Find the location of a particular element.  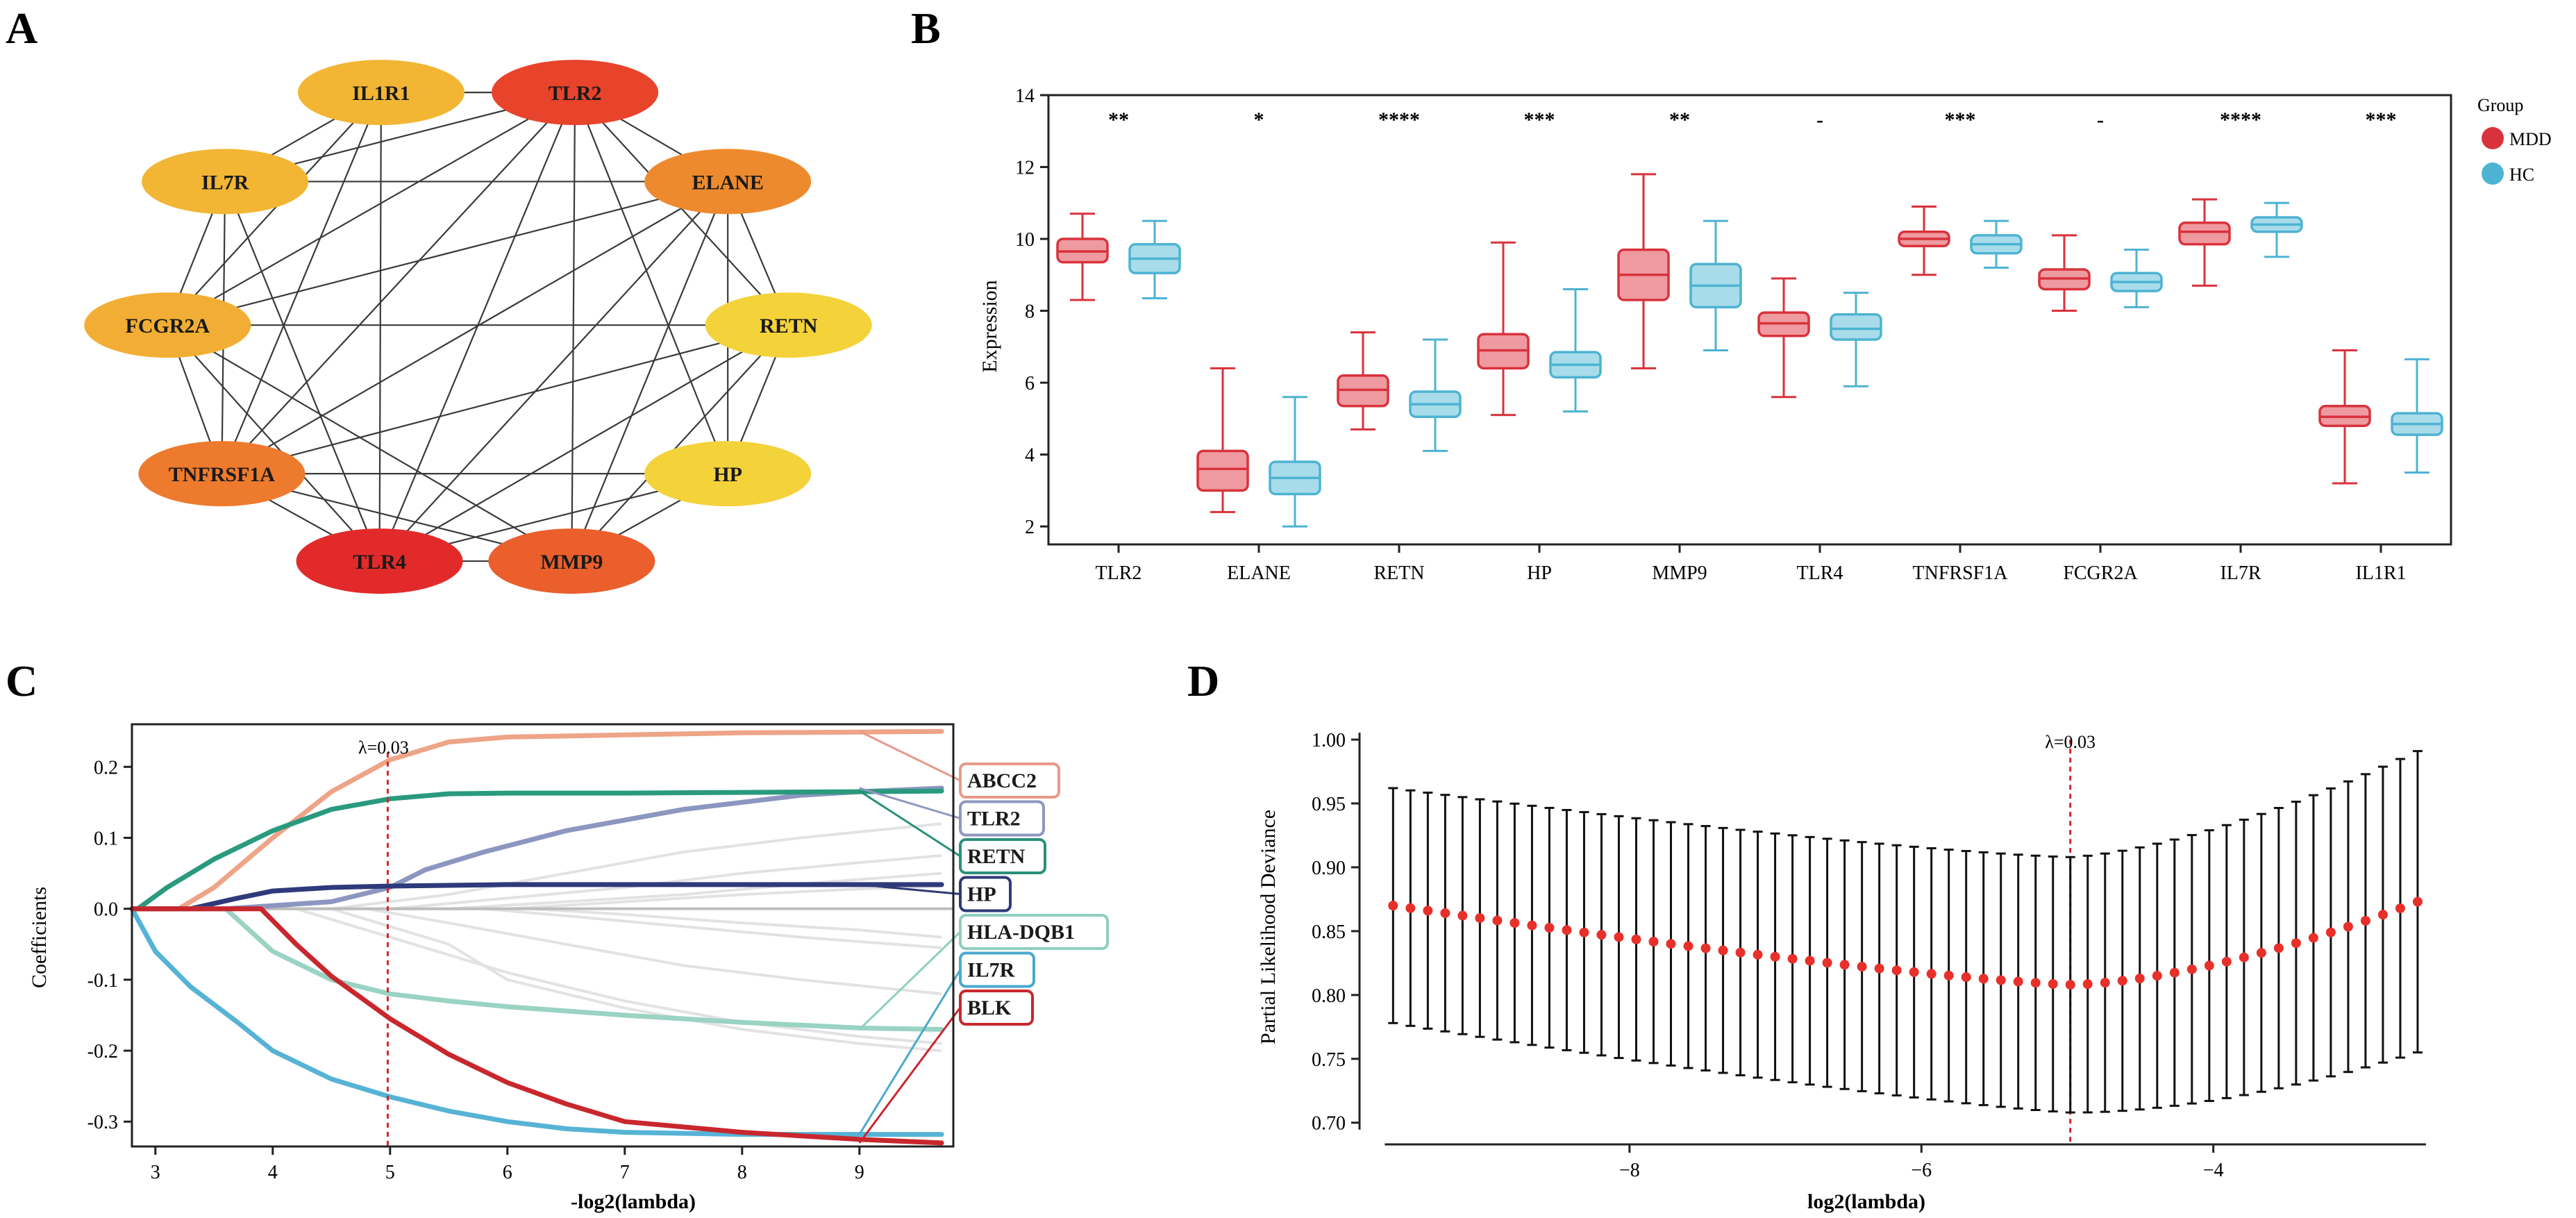

coefficient-y-label: Coefficients is located at coordinates (39, 937).